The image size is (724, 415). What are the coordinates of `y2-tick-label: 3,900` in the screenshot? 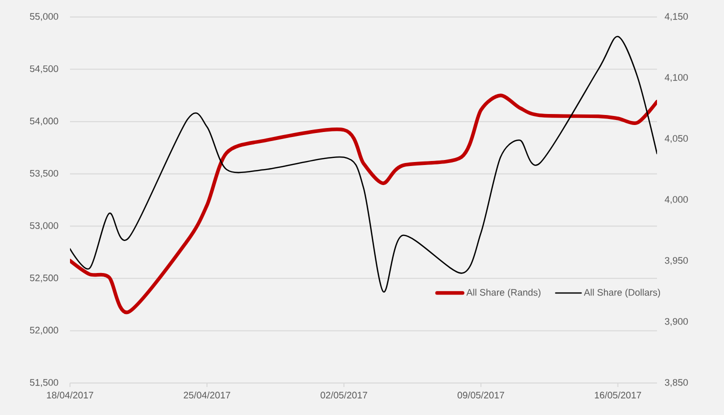 It's located at (676, 322).